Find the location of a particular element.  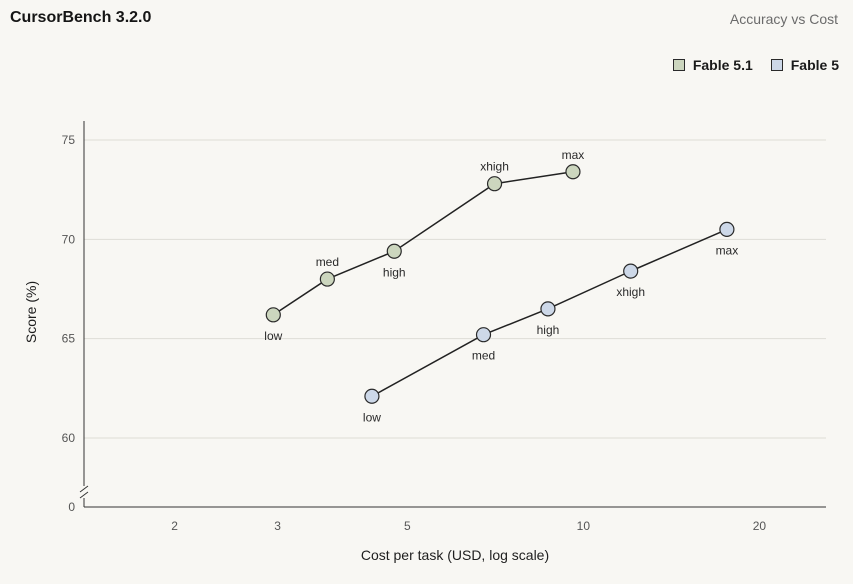

y-break-label: 0 is located at coordinates (71, 507).